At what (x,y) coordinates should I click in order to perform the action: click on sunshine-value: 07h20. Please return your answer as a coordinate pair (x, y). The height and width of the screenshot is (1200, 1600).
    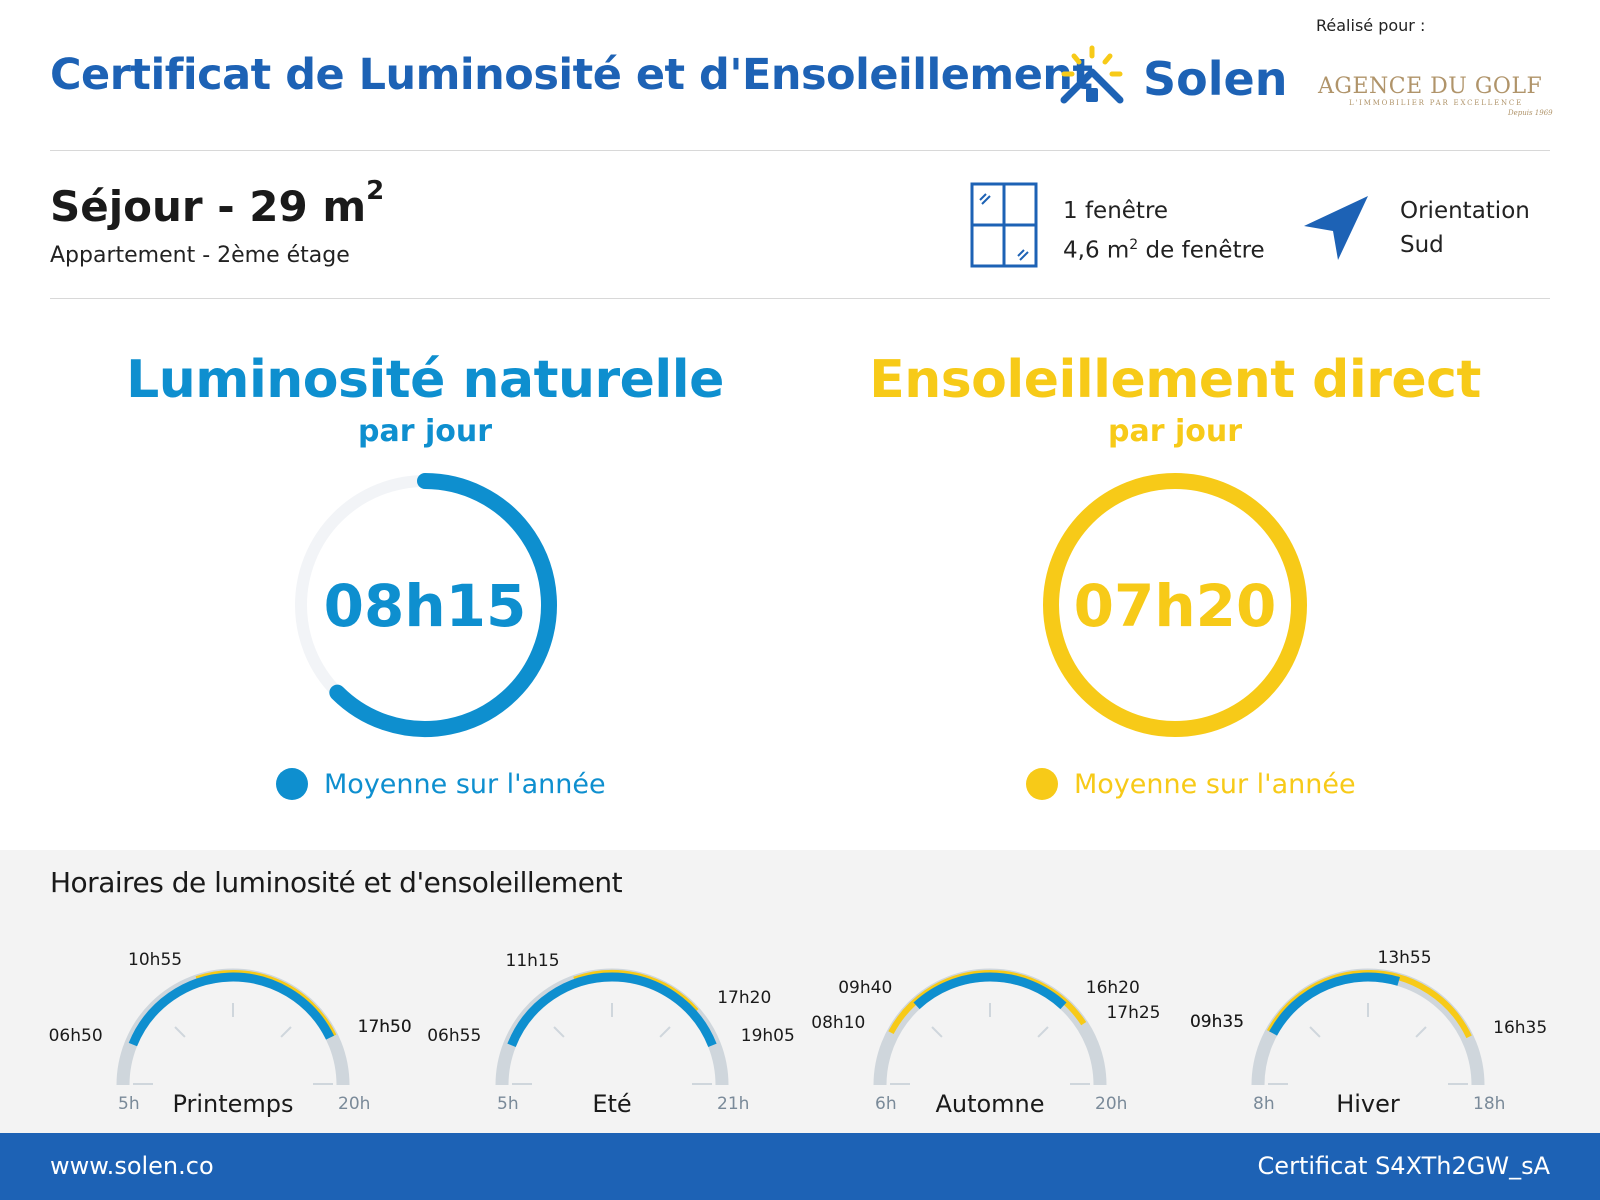
    Looking at the image, I should click on (1175, 606).